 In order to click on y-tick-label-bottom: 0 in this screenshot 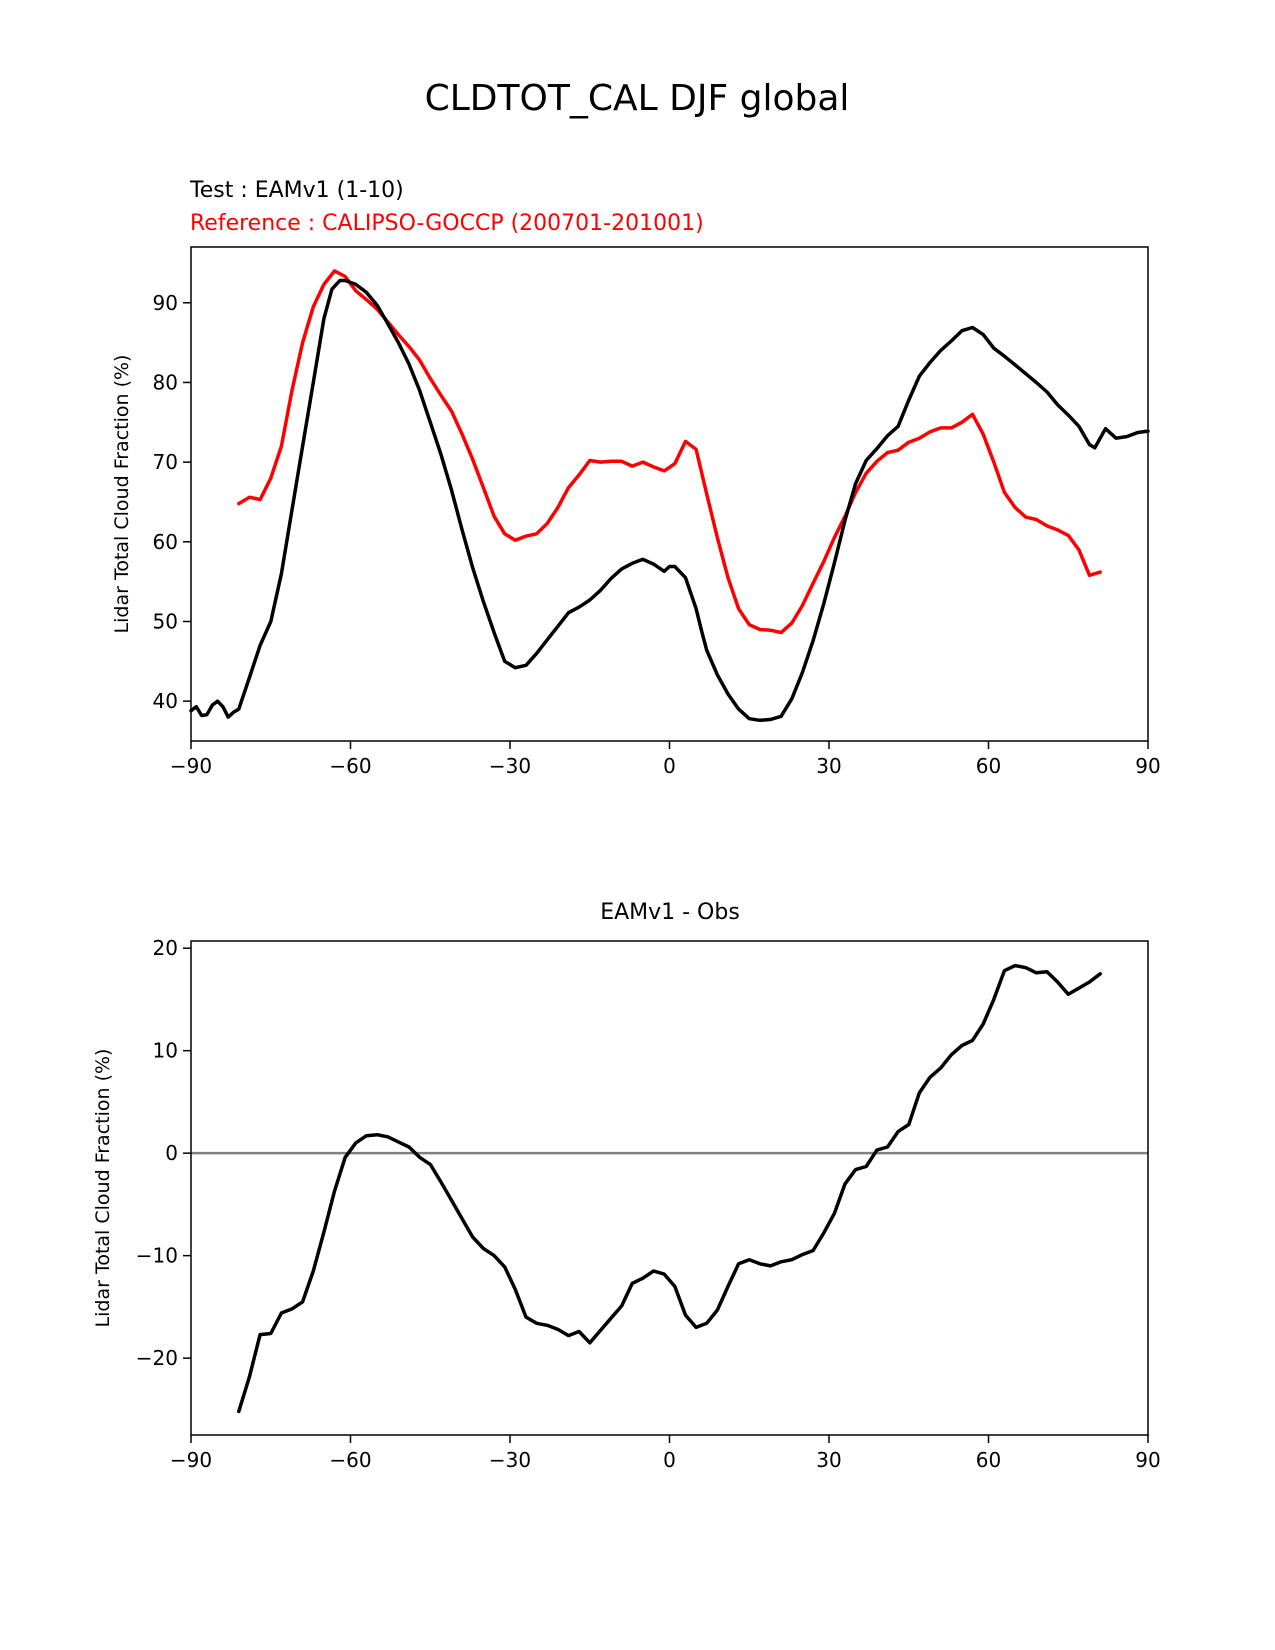, I will do `click(171, 1153)`.